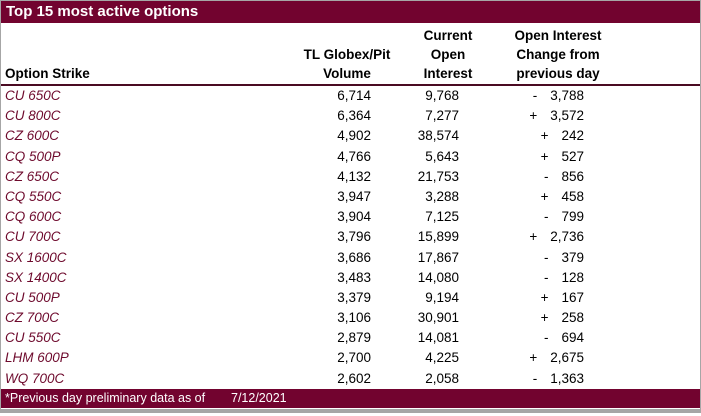  I want to click on option-strike-cell: CU 650C, so click(33, 95).